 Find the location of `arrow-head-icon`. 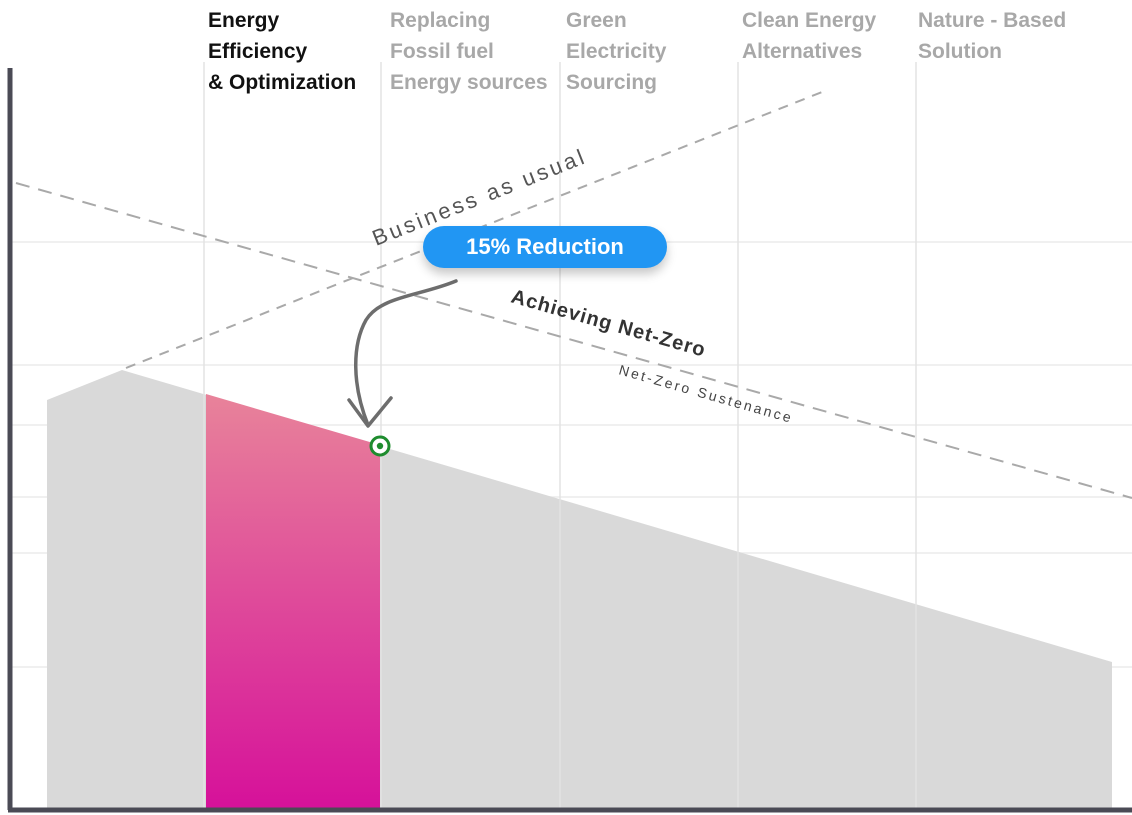

arrow-head-icon is located at coordinates (370, 412).